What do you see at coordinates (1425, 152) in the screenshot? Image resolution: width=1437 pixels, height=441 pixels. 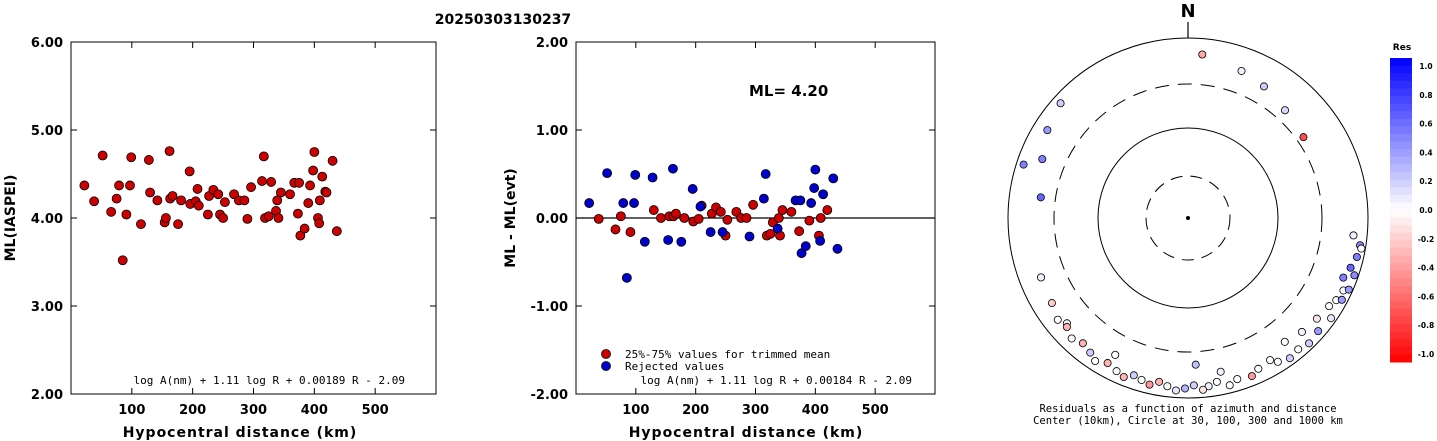 I see `colorbar-tick-label: 0.4` at bounding box center [1425, 152].